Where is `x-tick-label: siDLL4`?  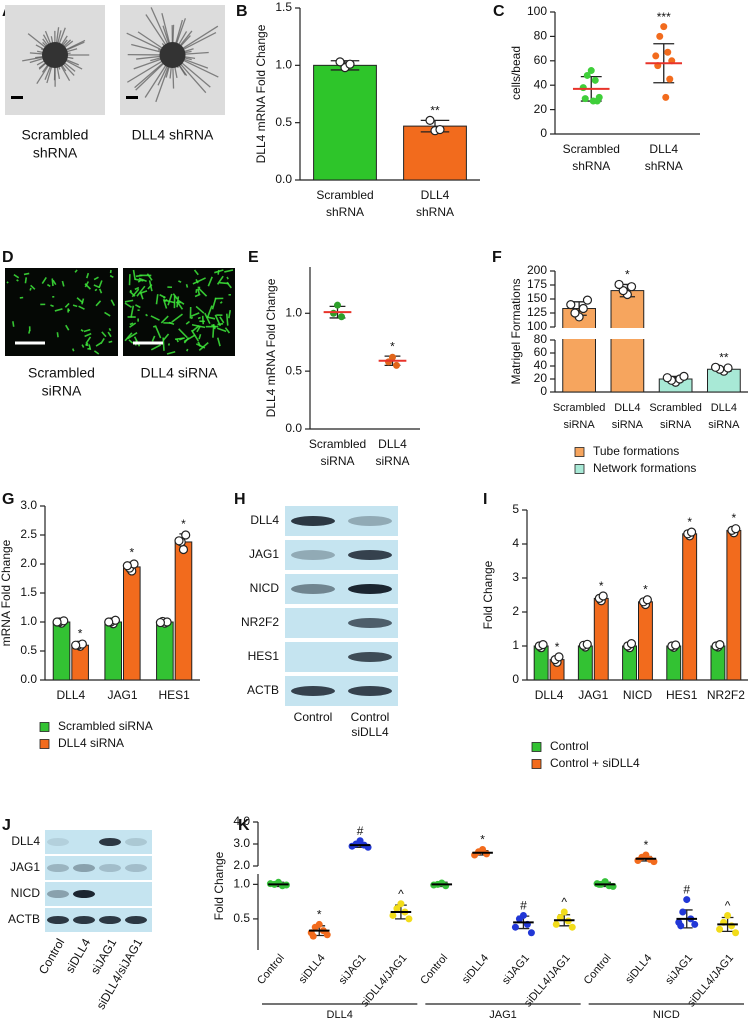 x-tick-label: siDLL4 is located at coordinates (475, 969).